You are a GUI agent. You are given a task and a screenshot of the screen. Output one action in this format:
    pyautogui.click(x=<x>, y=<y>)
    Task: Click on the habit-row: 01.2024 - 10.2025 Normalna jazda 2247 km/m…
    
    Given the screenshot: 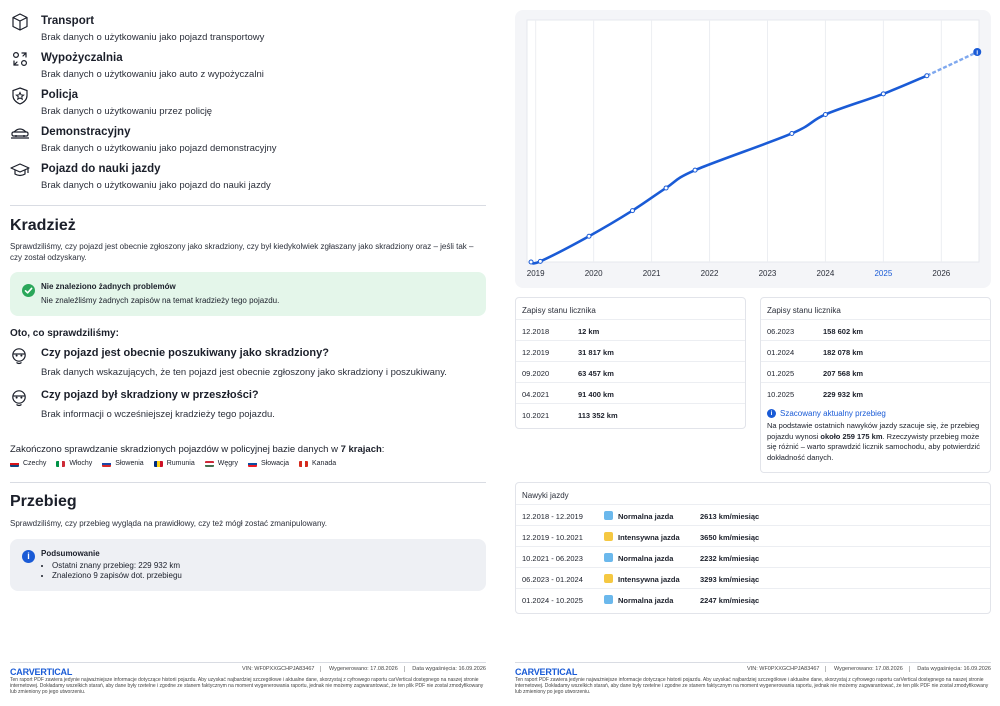 What is the action you would take?
    pyautogui.click(x=753, y=598)
    